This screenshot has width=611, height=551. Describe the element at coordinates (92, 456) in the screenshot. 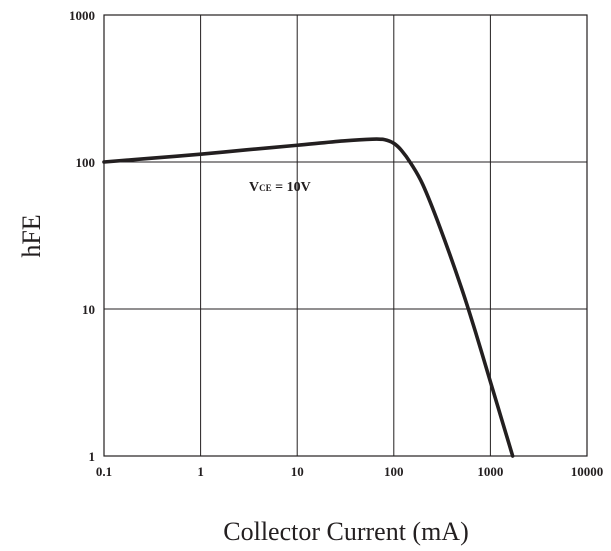

I see `y-tick-label: 1` at that location.